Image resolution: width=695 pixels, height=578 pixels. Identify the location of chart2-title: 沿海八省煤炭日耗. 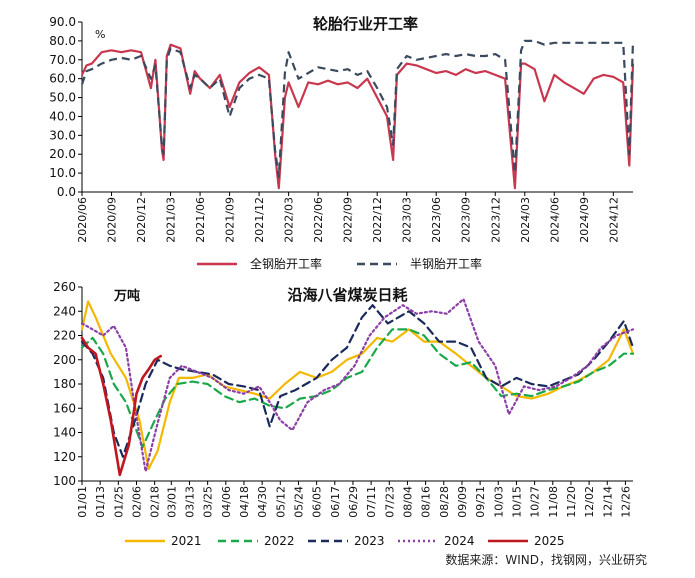
(347, 295).